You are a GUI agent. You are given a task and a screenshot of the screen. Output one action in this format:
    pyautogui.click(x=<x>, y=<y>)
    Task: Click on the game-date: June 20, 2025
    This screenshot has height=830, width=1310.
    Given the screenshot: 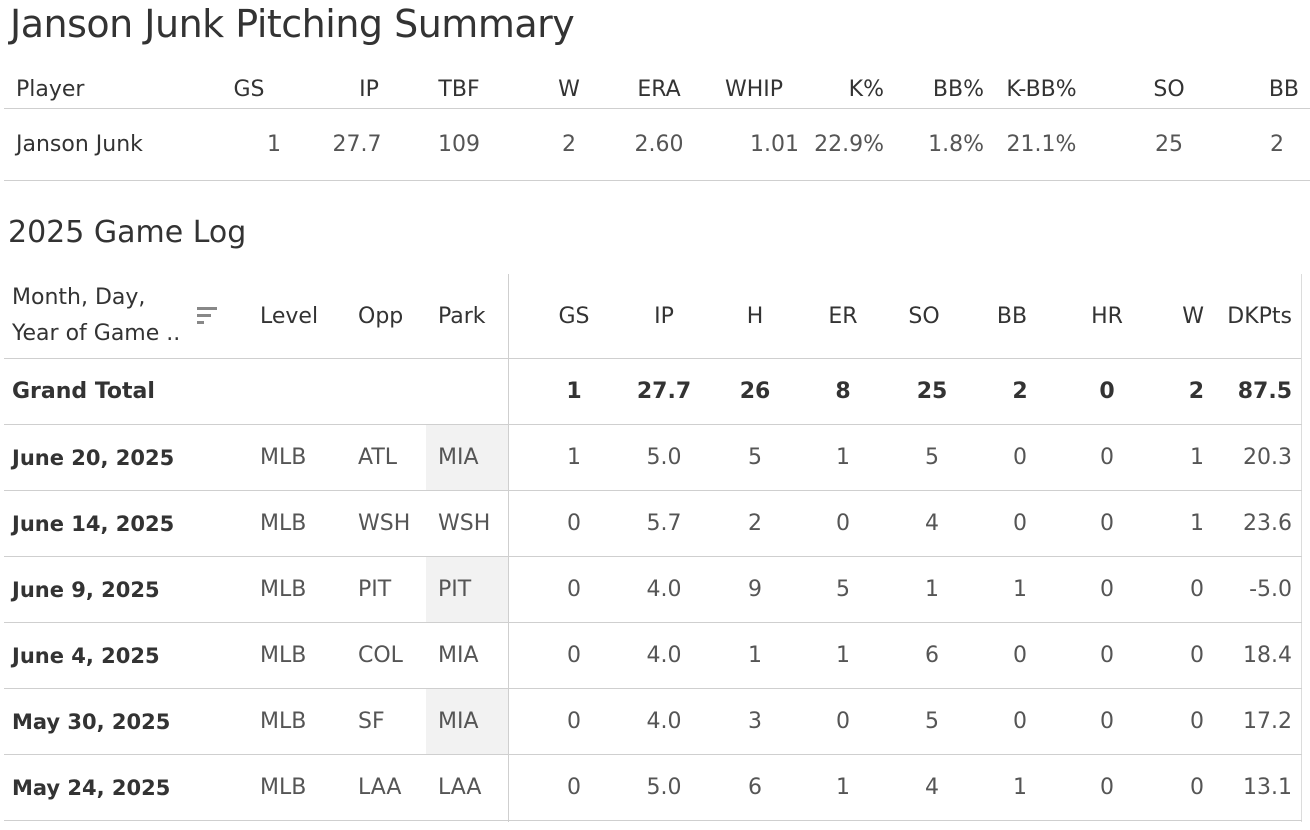 What is the action you would take?
    pyautogui.click(x=93, y=457)
    